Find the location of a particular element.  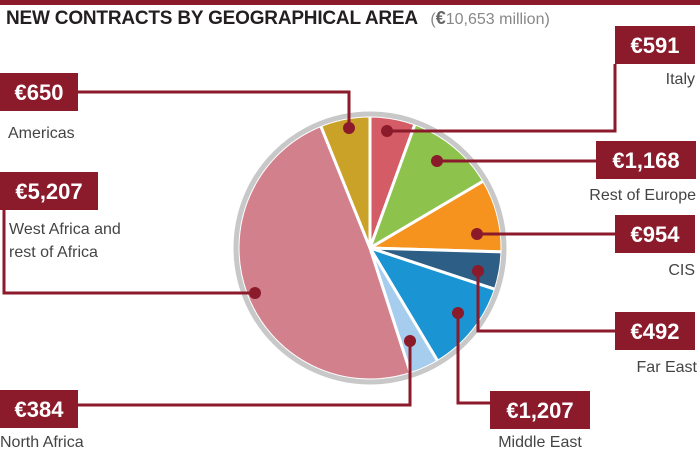

value-box-north-africa is located at coordinates (39, 409).